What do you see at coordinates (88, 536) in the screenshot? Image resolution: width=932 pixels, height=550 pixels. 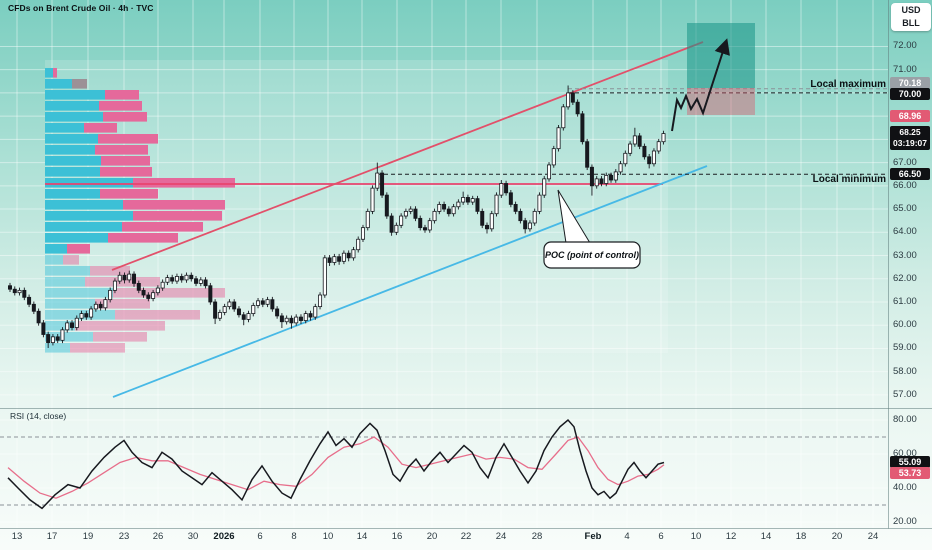 I see `time-tick-19: 19` at bounding box center [88, 536].